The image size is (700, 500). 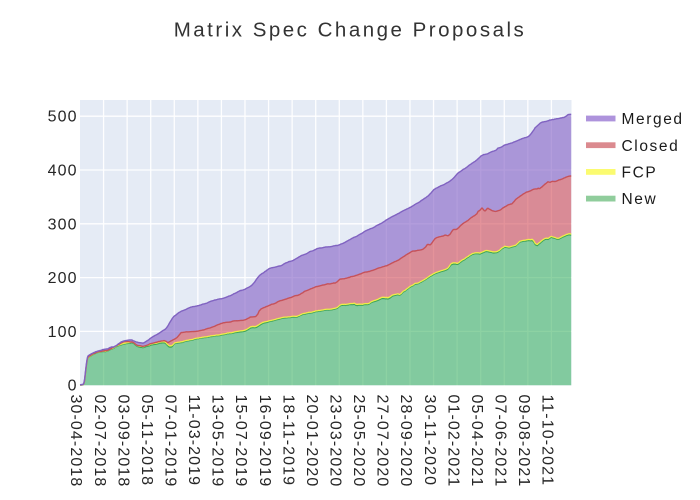 I want to click on svg-text: 30-11-2020, so click(x=429, y=441).